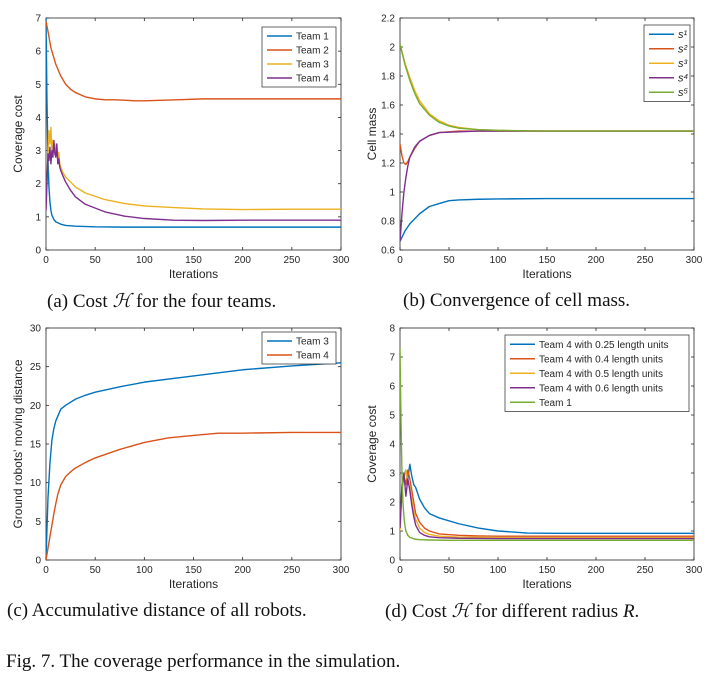 The height and width of the screenshot is (686, 711). Describe the element at coordinates (392, 193) in the screenshot. I see `y-tick-label-b-2: 1` at that location.